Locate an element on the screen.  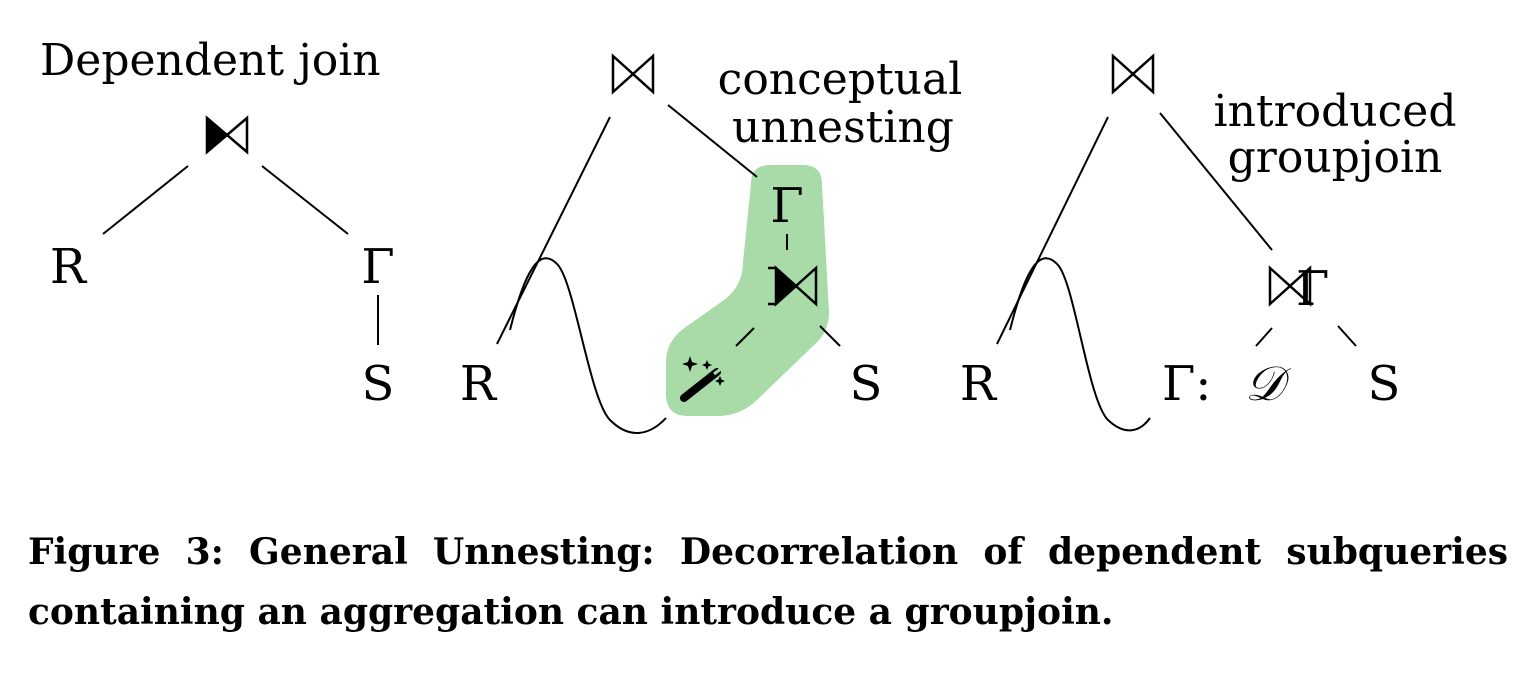
magic-wand-icon is located at coordinates (702, 379).